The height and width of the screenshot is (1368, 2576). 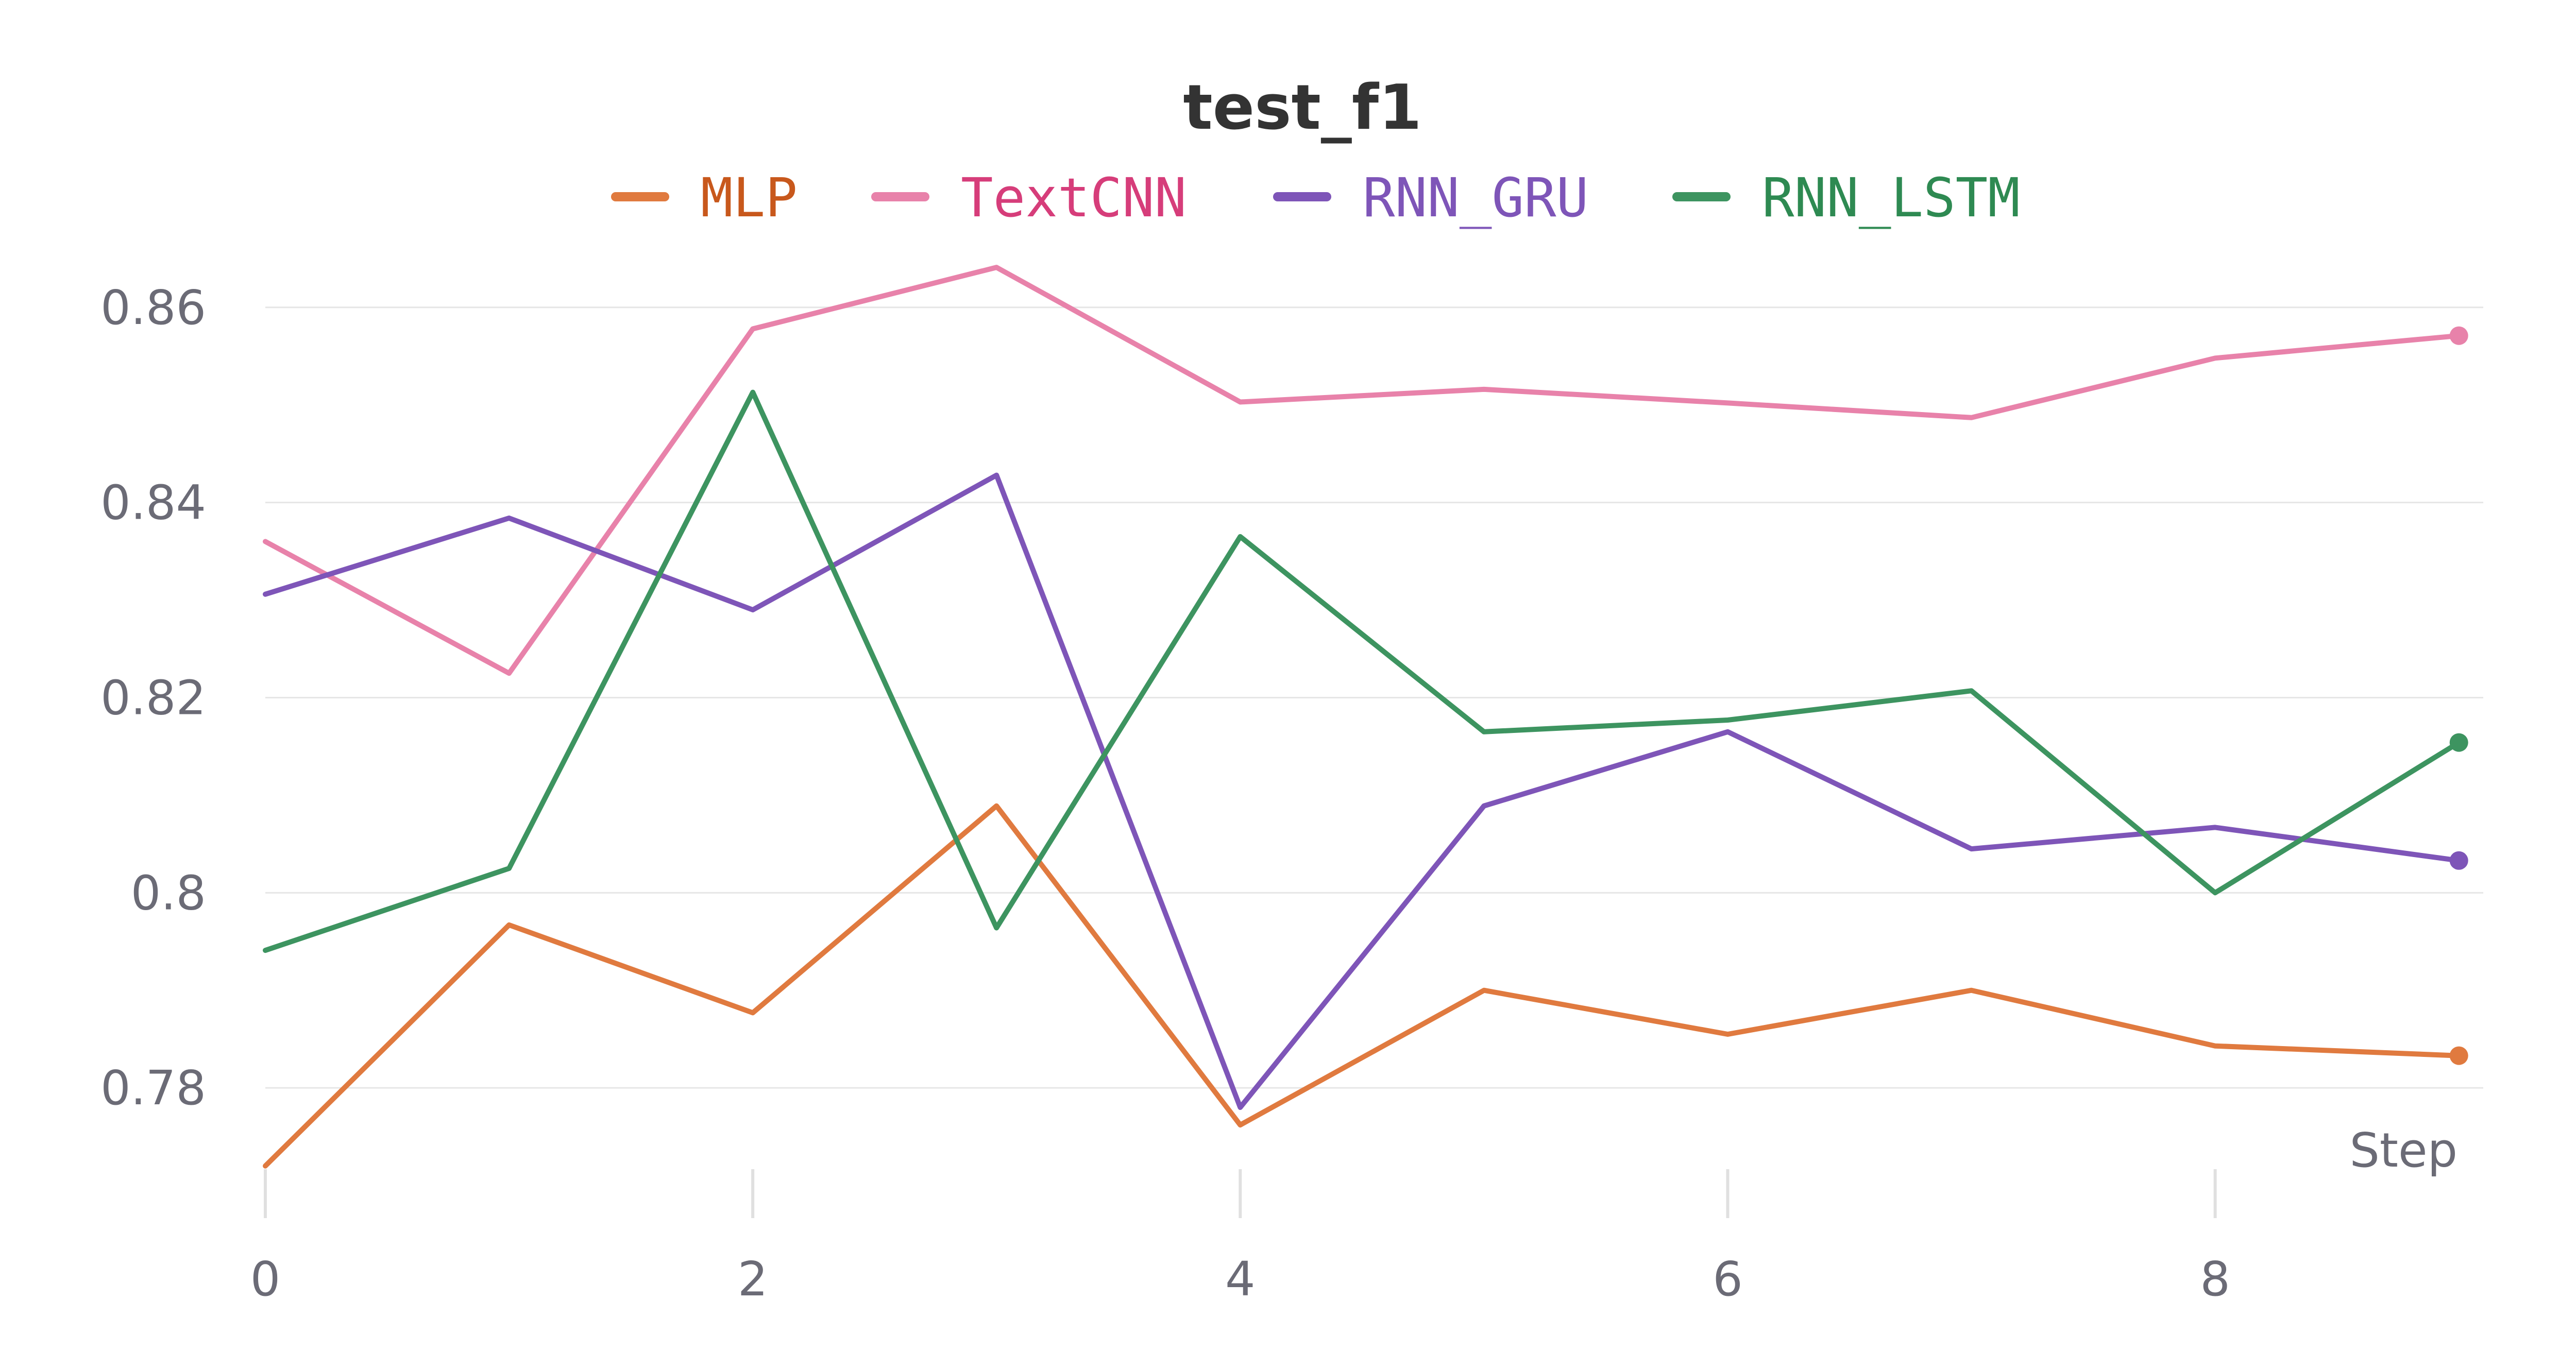 What do you see at coordinates (153, 307) in the screenshot?
I see `y-tick-label: 0.86` at bounding box center [153, 307].